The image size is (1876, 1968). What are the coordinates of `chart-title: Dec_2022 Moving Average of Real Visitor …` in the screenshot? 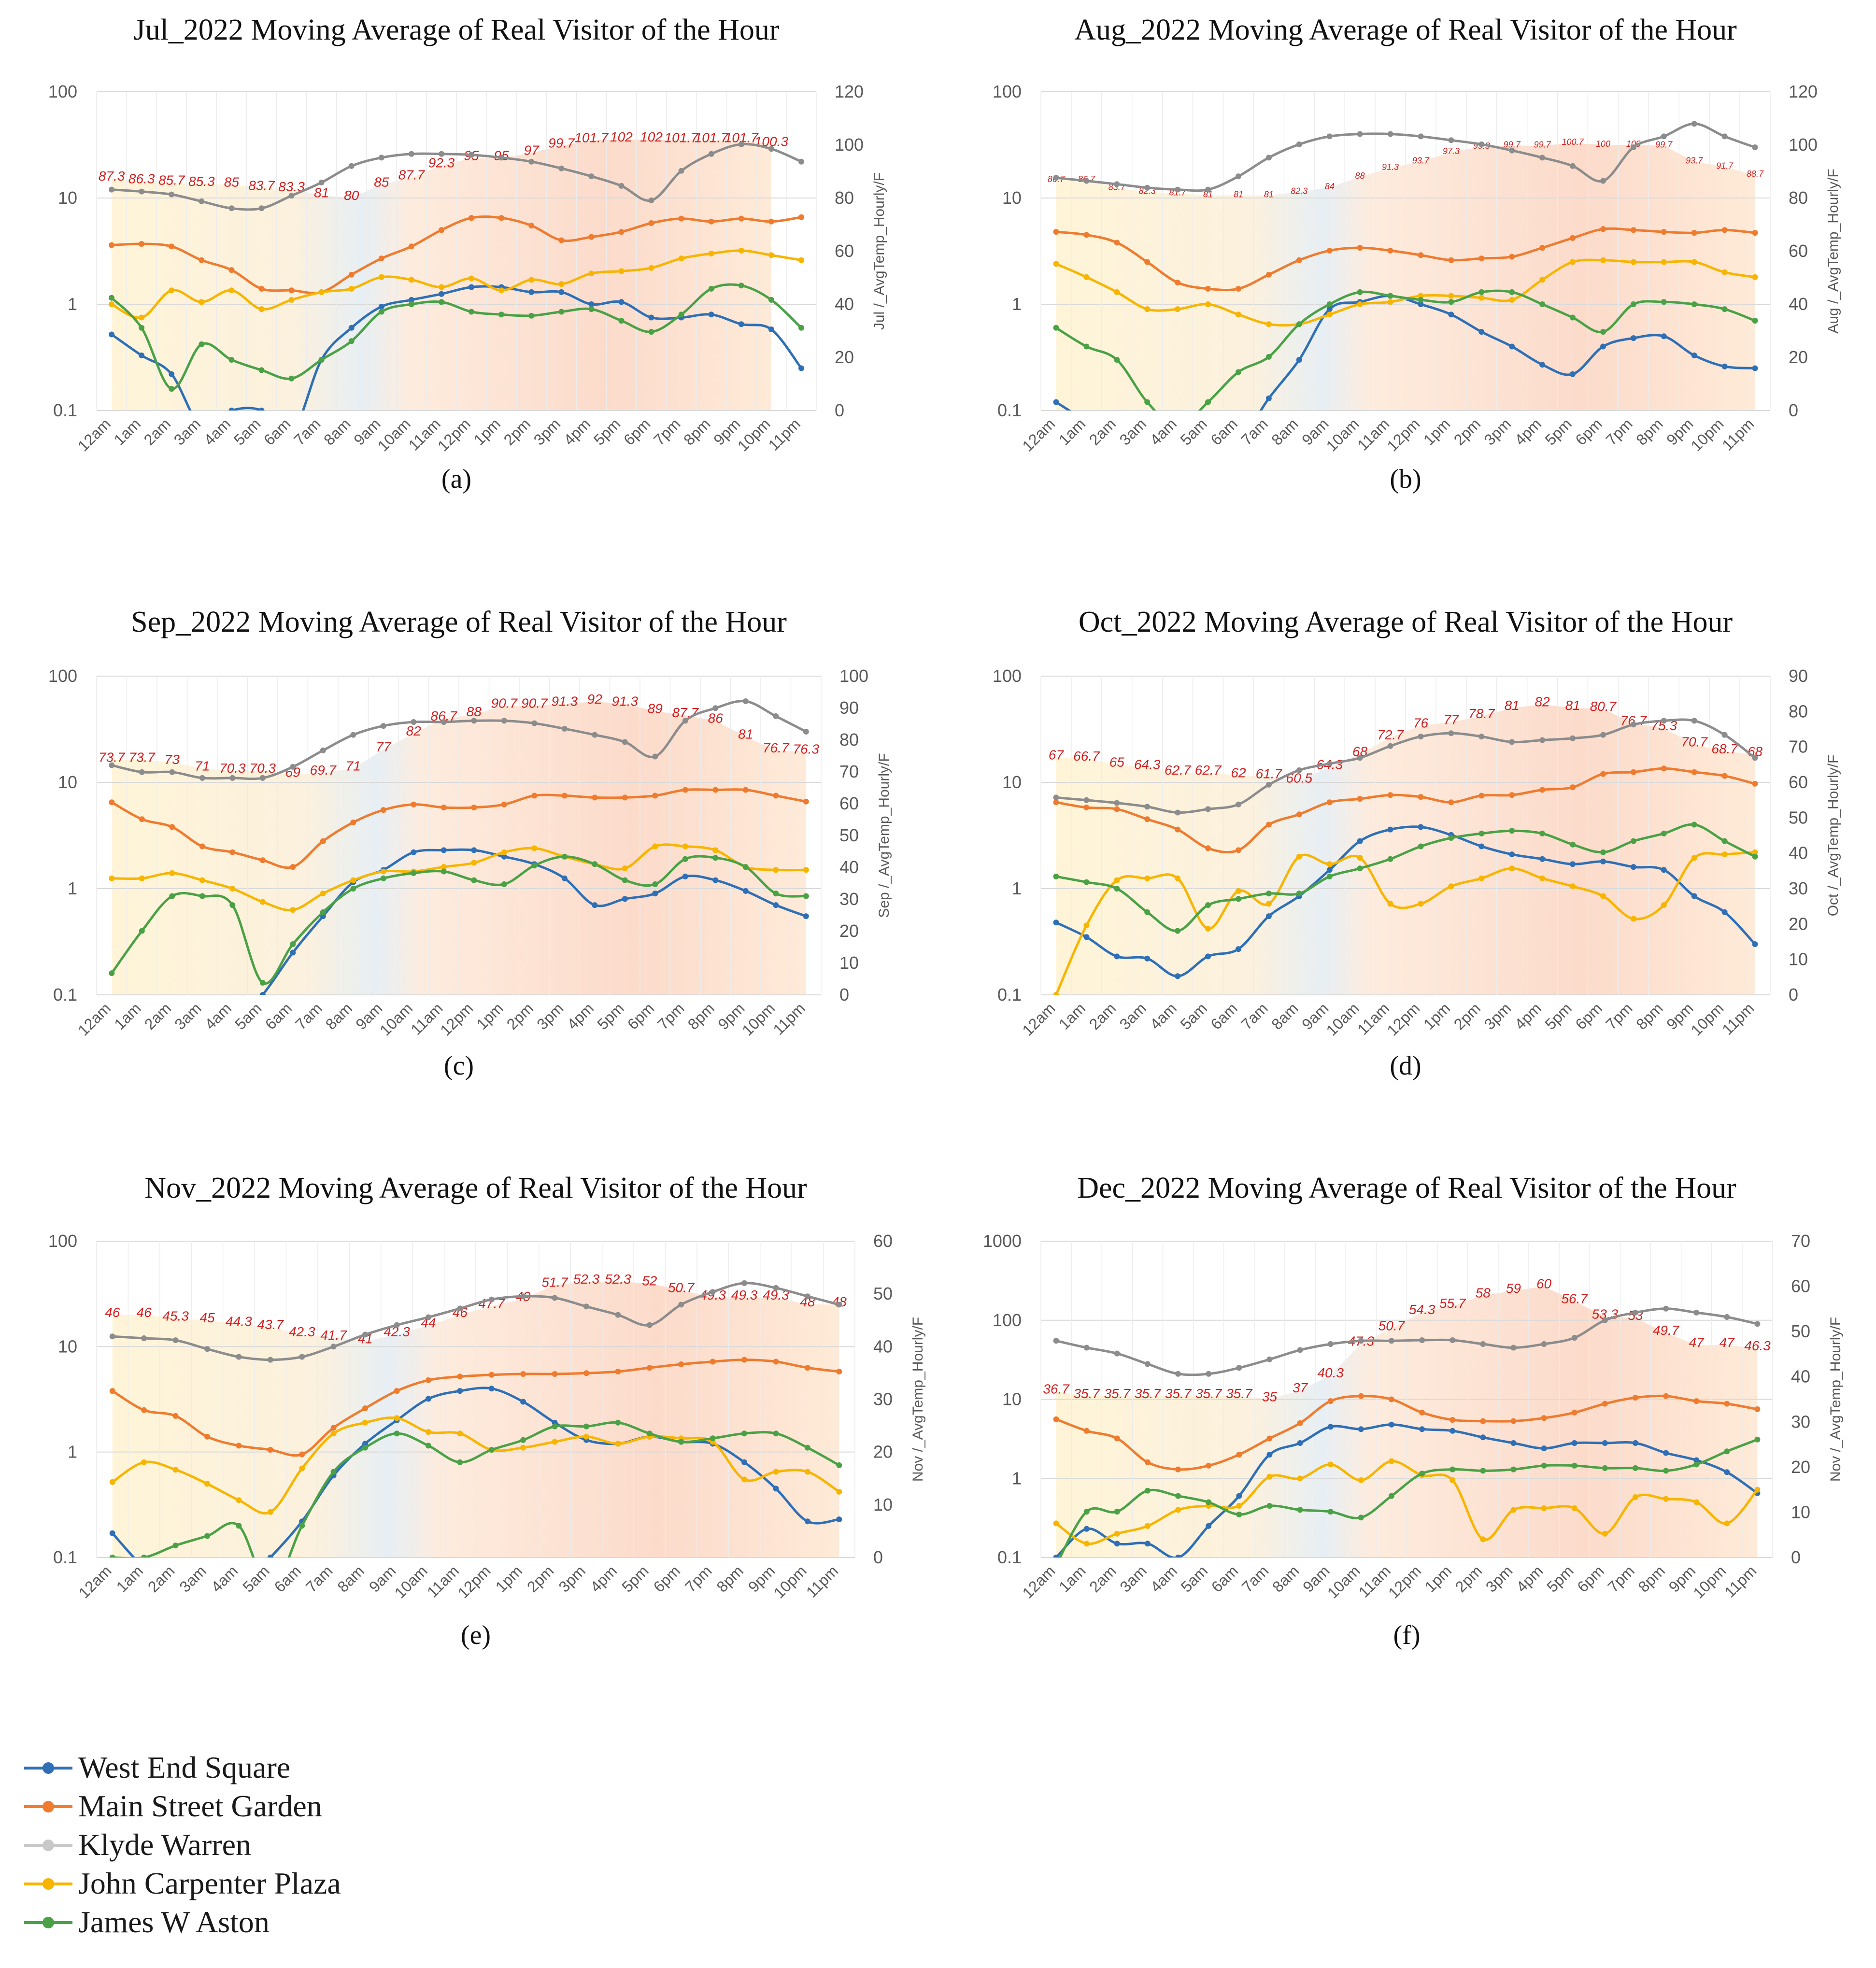 It's located at (1407, 1188).